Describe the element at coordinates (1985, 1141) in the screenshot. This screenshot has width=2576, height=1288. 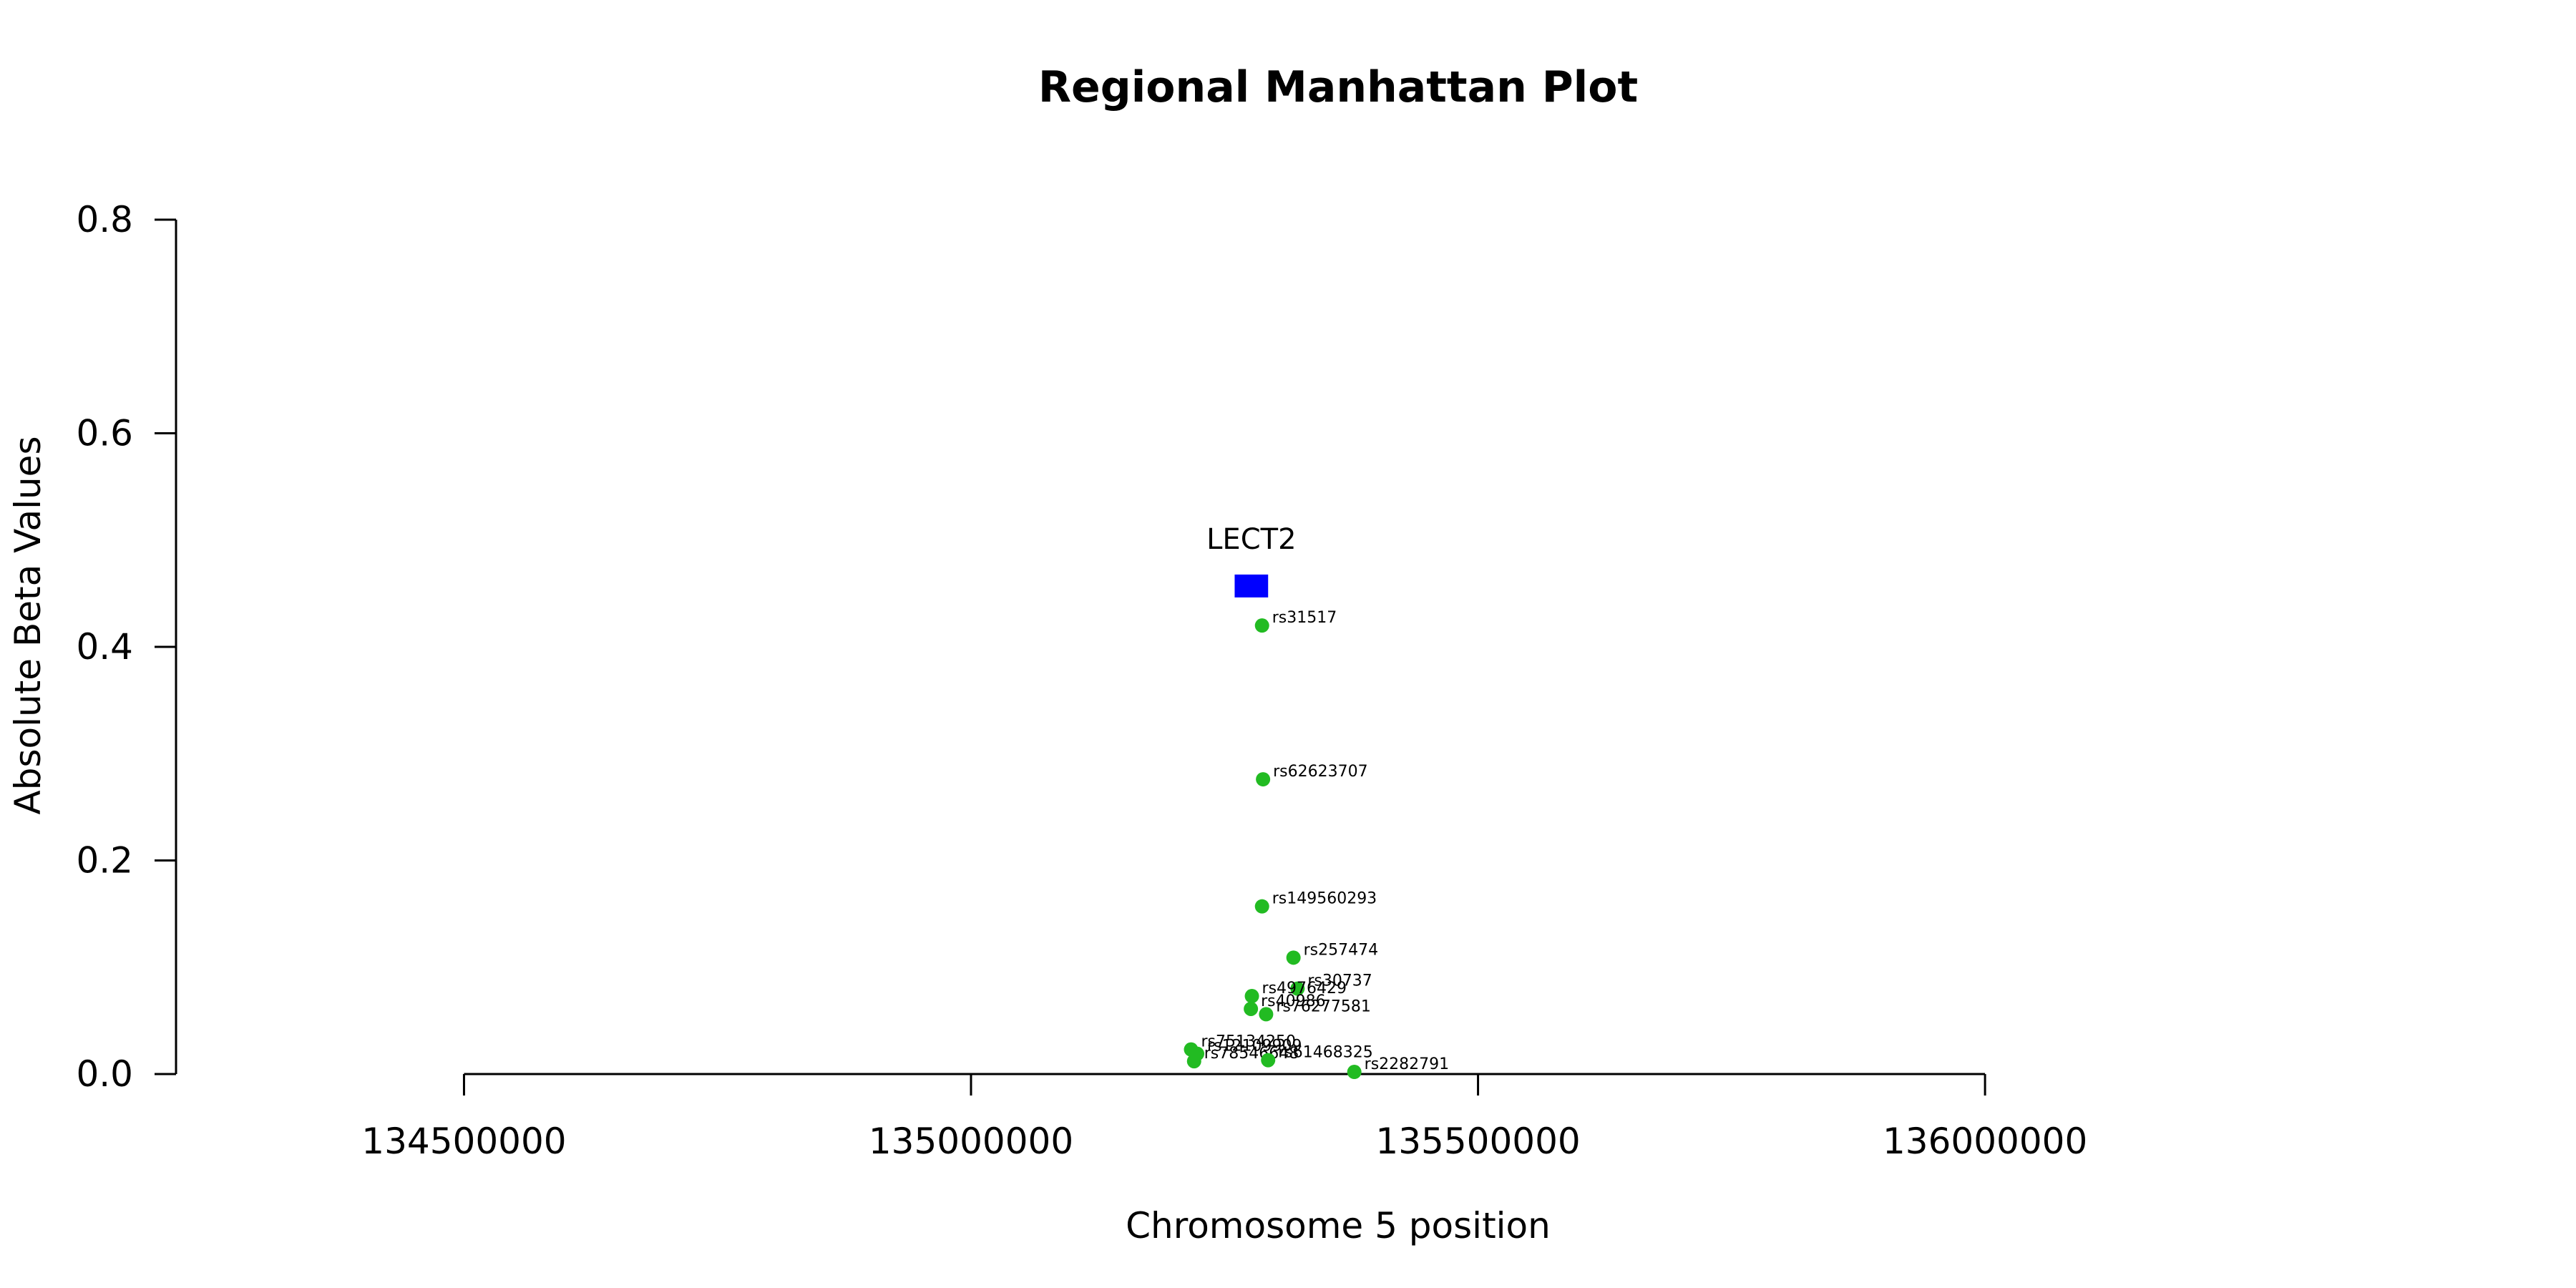
I see `x-tick-label: 136000000` at that location.